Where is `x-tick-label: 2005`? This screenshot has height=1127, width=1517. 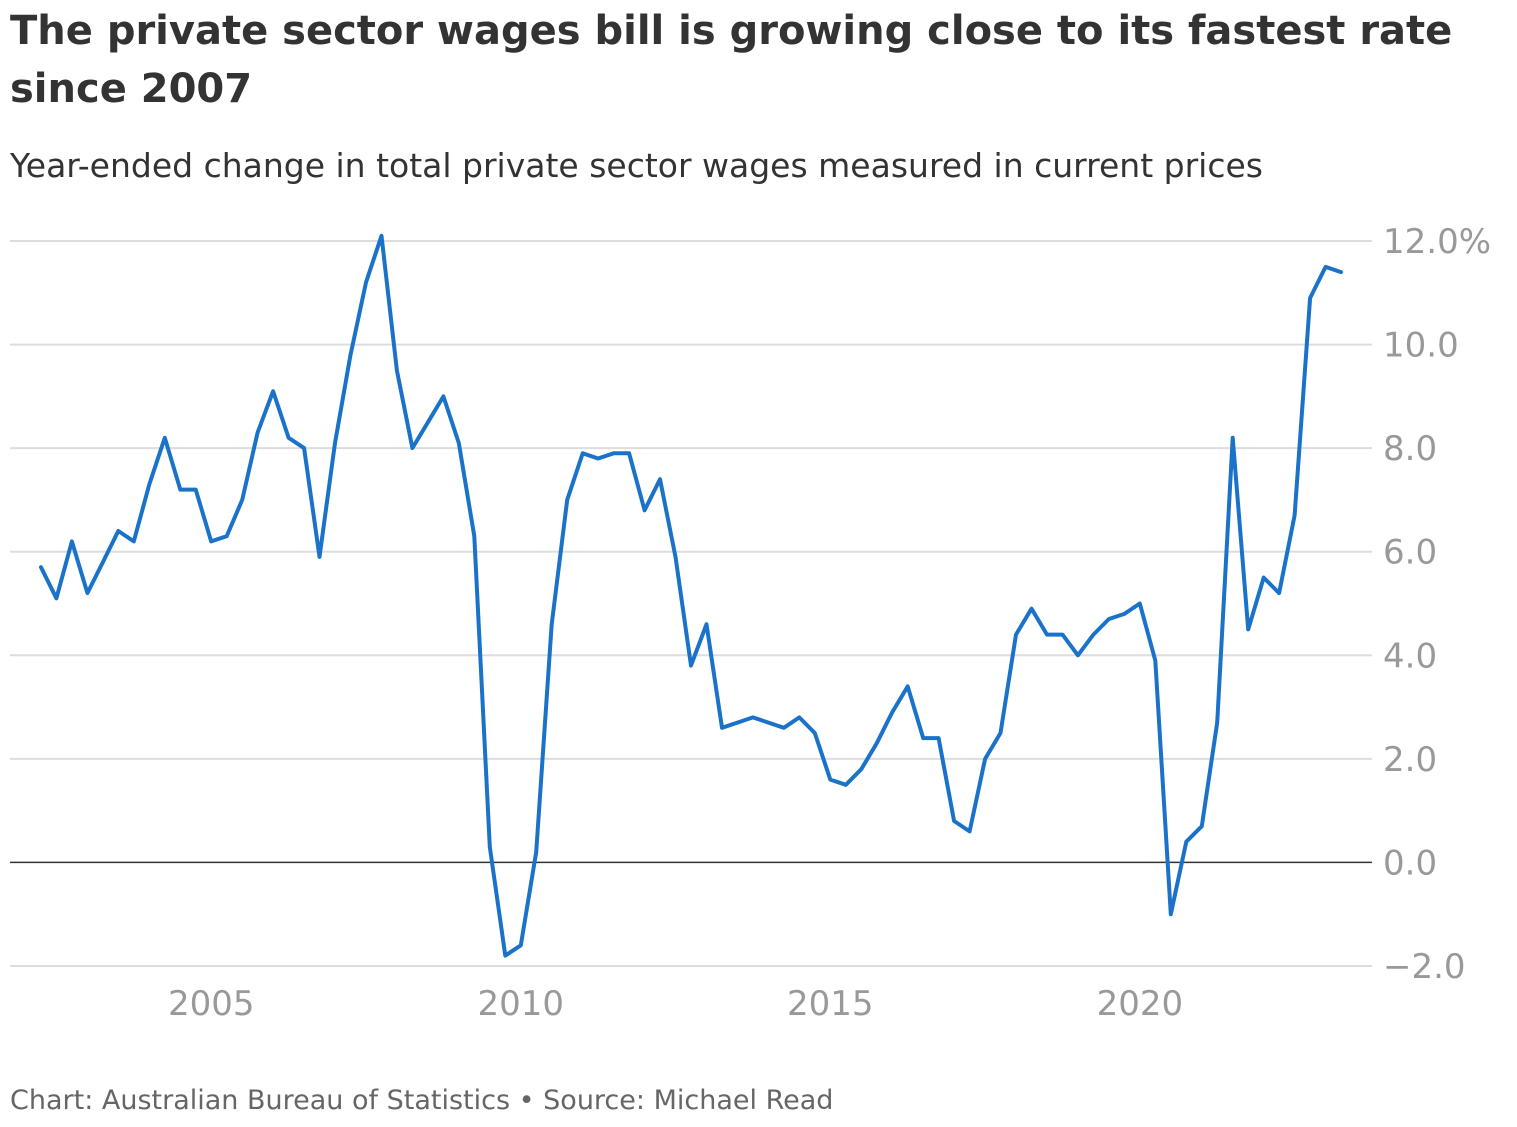 x-tick-label: 2005 is located at coordinates (211, 1004).